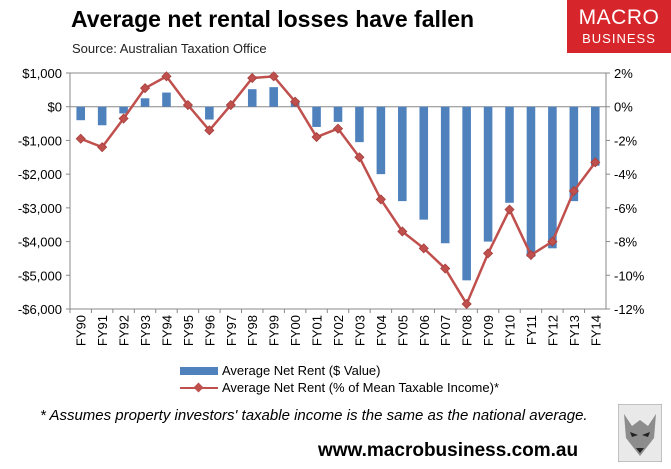  Describe the element at coordinates (145, 102) in the screenshot. I see `bar-FY93` at that location.